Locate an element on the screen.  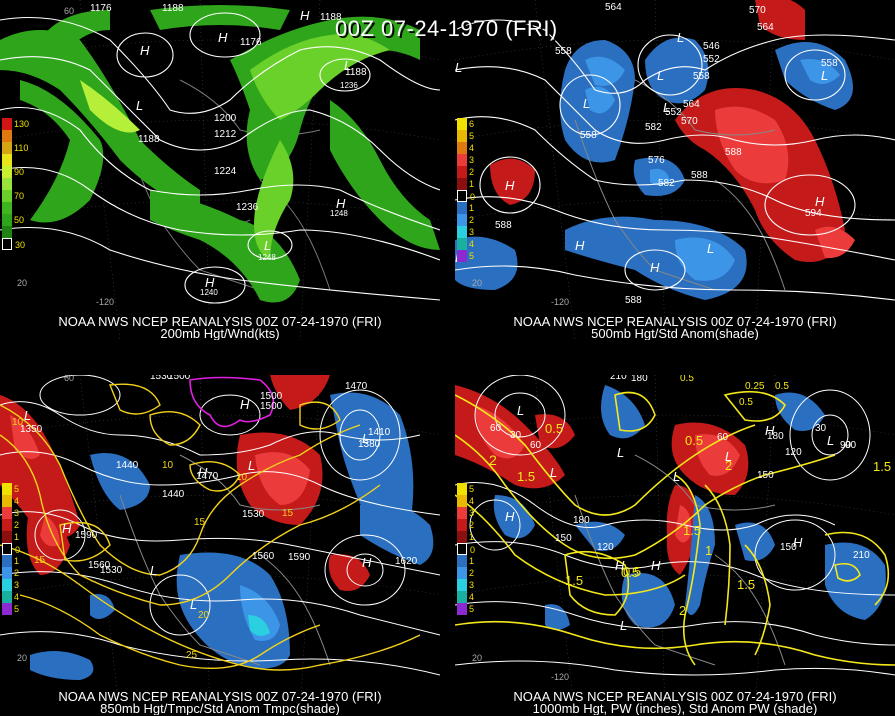
contour-label: 1380 is located at coordinates (369, 444).